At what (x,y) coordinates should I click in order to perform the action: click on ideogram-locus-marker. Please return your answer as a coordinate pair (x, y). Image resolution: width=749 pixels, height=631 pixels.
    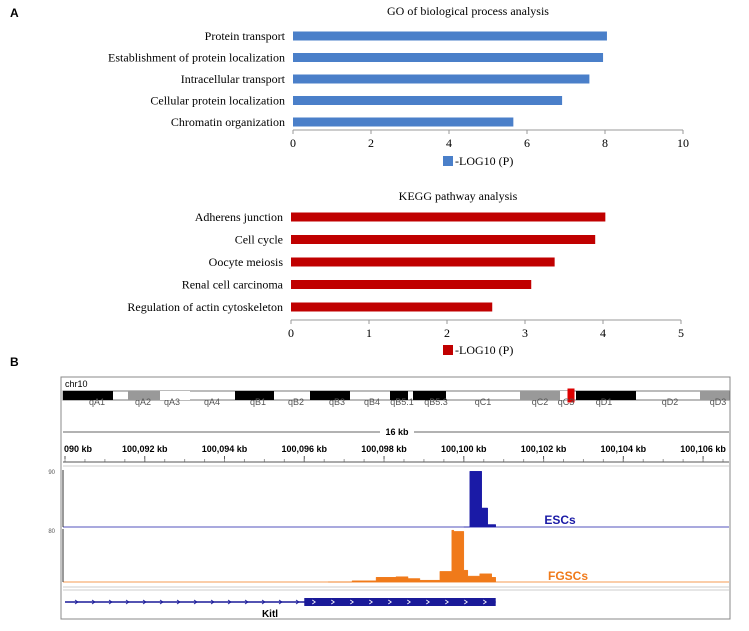
    Looking at the image, I should click on (571, 395).